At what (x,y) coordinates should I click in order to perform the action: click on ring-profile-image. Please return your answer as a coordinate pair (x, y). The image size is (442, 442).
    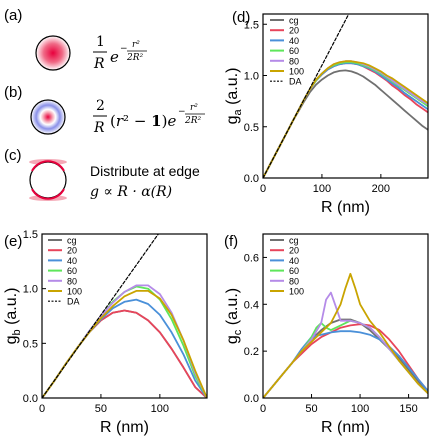
    Looking at the image, I should click on (48, 117).